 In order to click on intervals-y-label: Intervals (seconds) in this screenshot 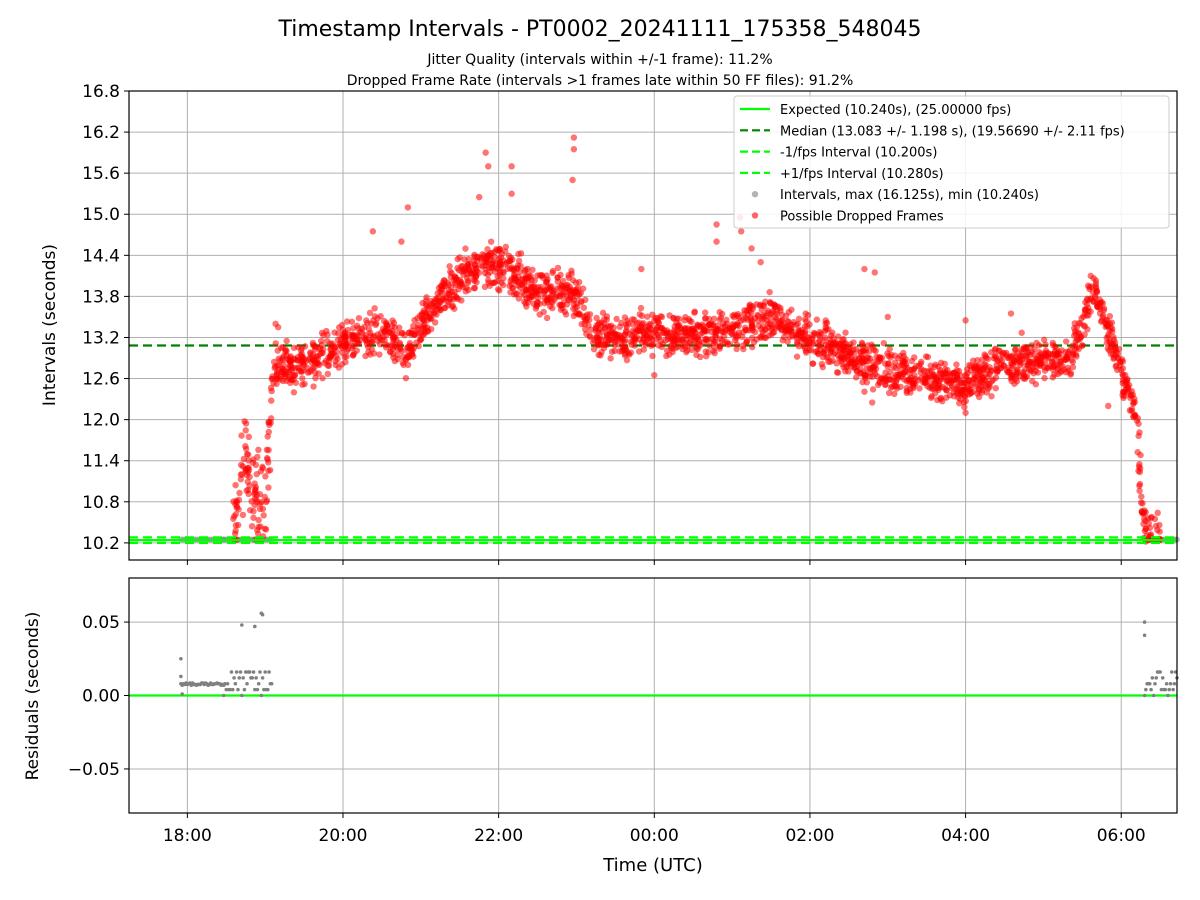, I will do `click(50, 325)`.